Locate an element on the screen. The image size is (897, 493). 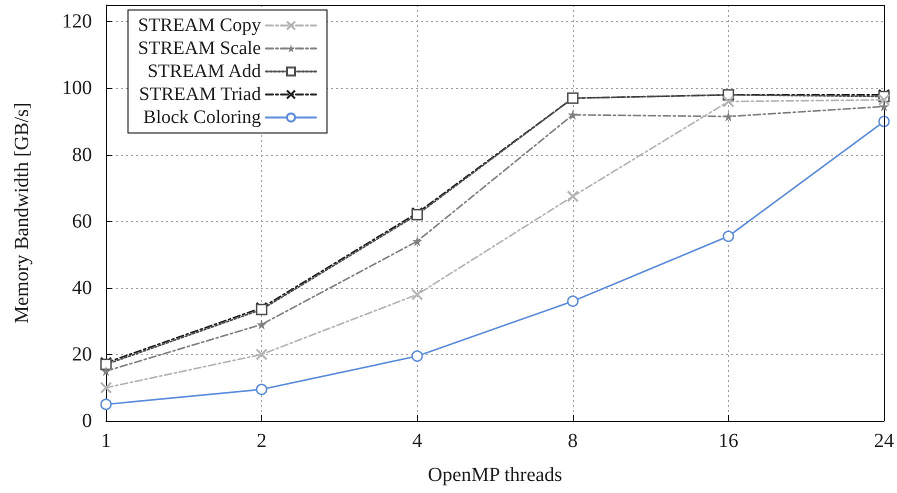
x-tick-label: 8 is located at coordinates (573, 441).